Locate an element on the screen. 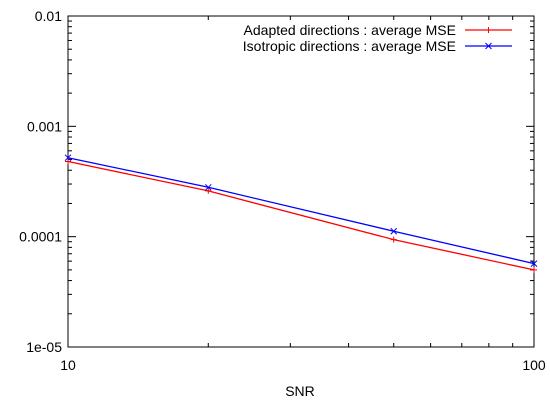 Image resolution: width=550 pixels, height=405 pixels. x-tick-label: 100 is located at coordinates (534, 365).